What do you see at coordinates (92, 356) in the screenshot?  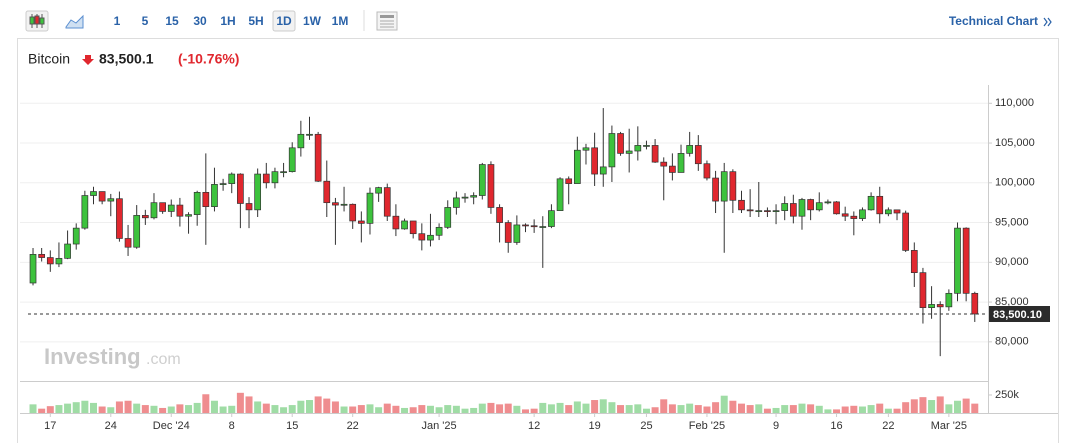 I see `watermark-brand: Investing` at bounding box center [92, 356].